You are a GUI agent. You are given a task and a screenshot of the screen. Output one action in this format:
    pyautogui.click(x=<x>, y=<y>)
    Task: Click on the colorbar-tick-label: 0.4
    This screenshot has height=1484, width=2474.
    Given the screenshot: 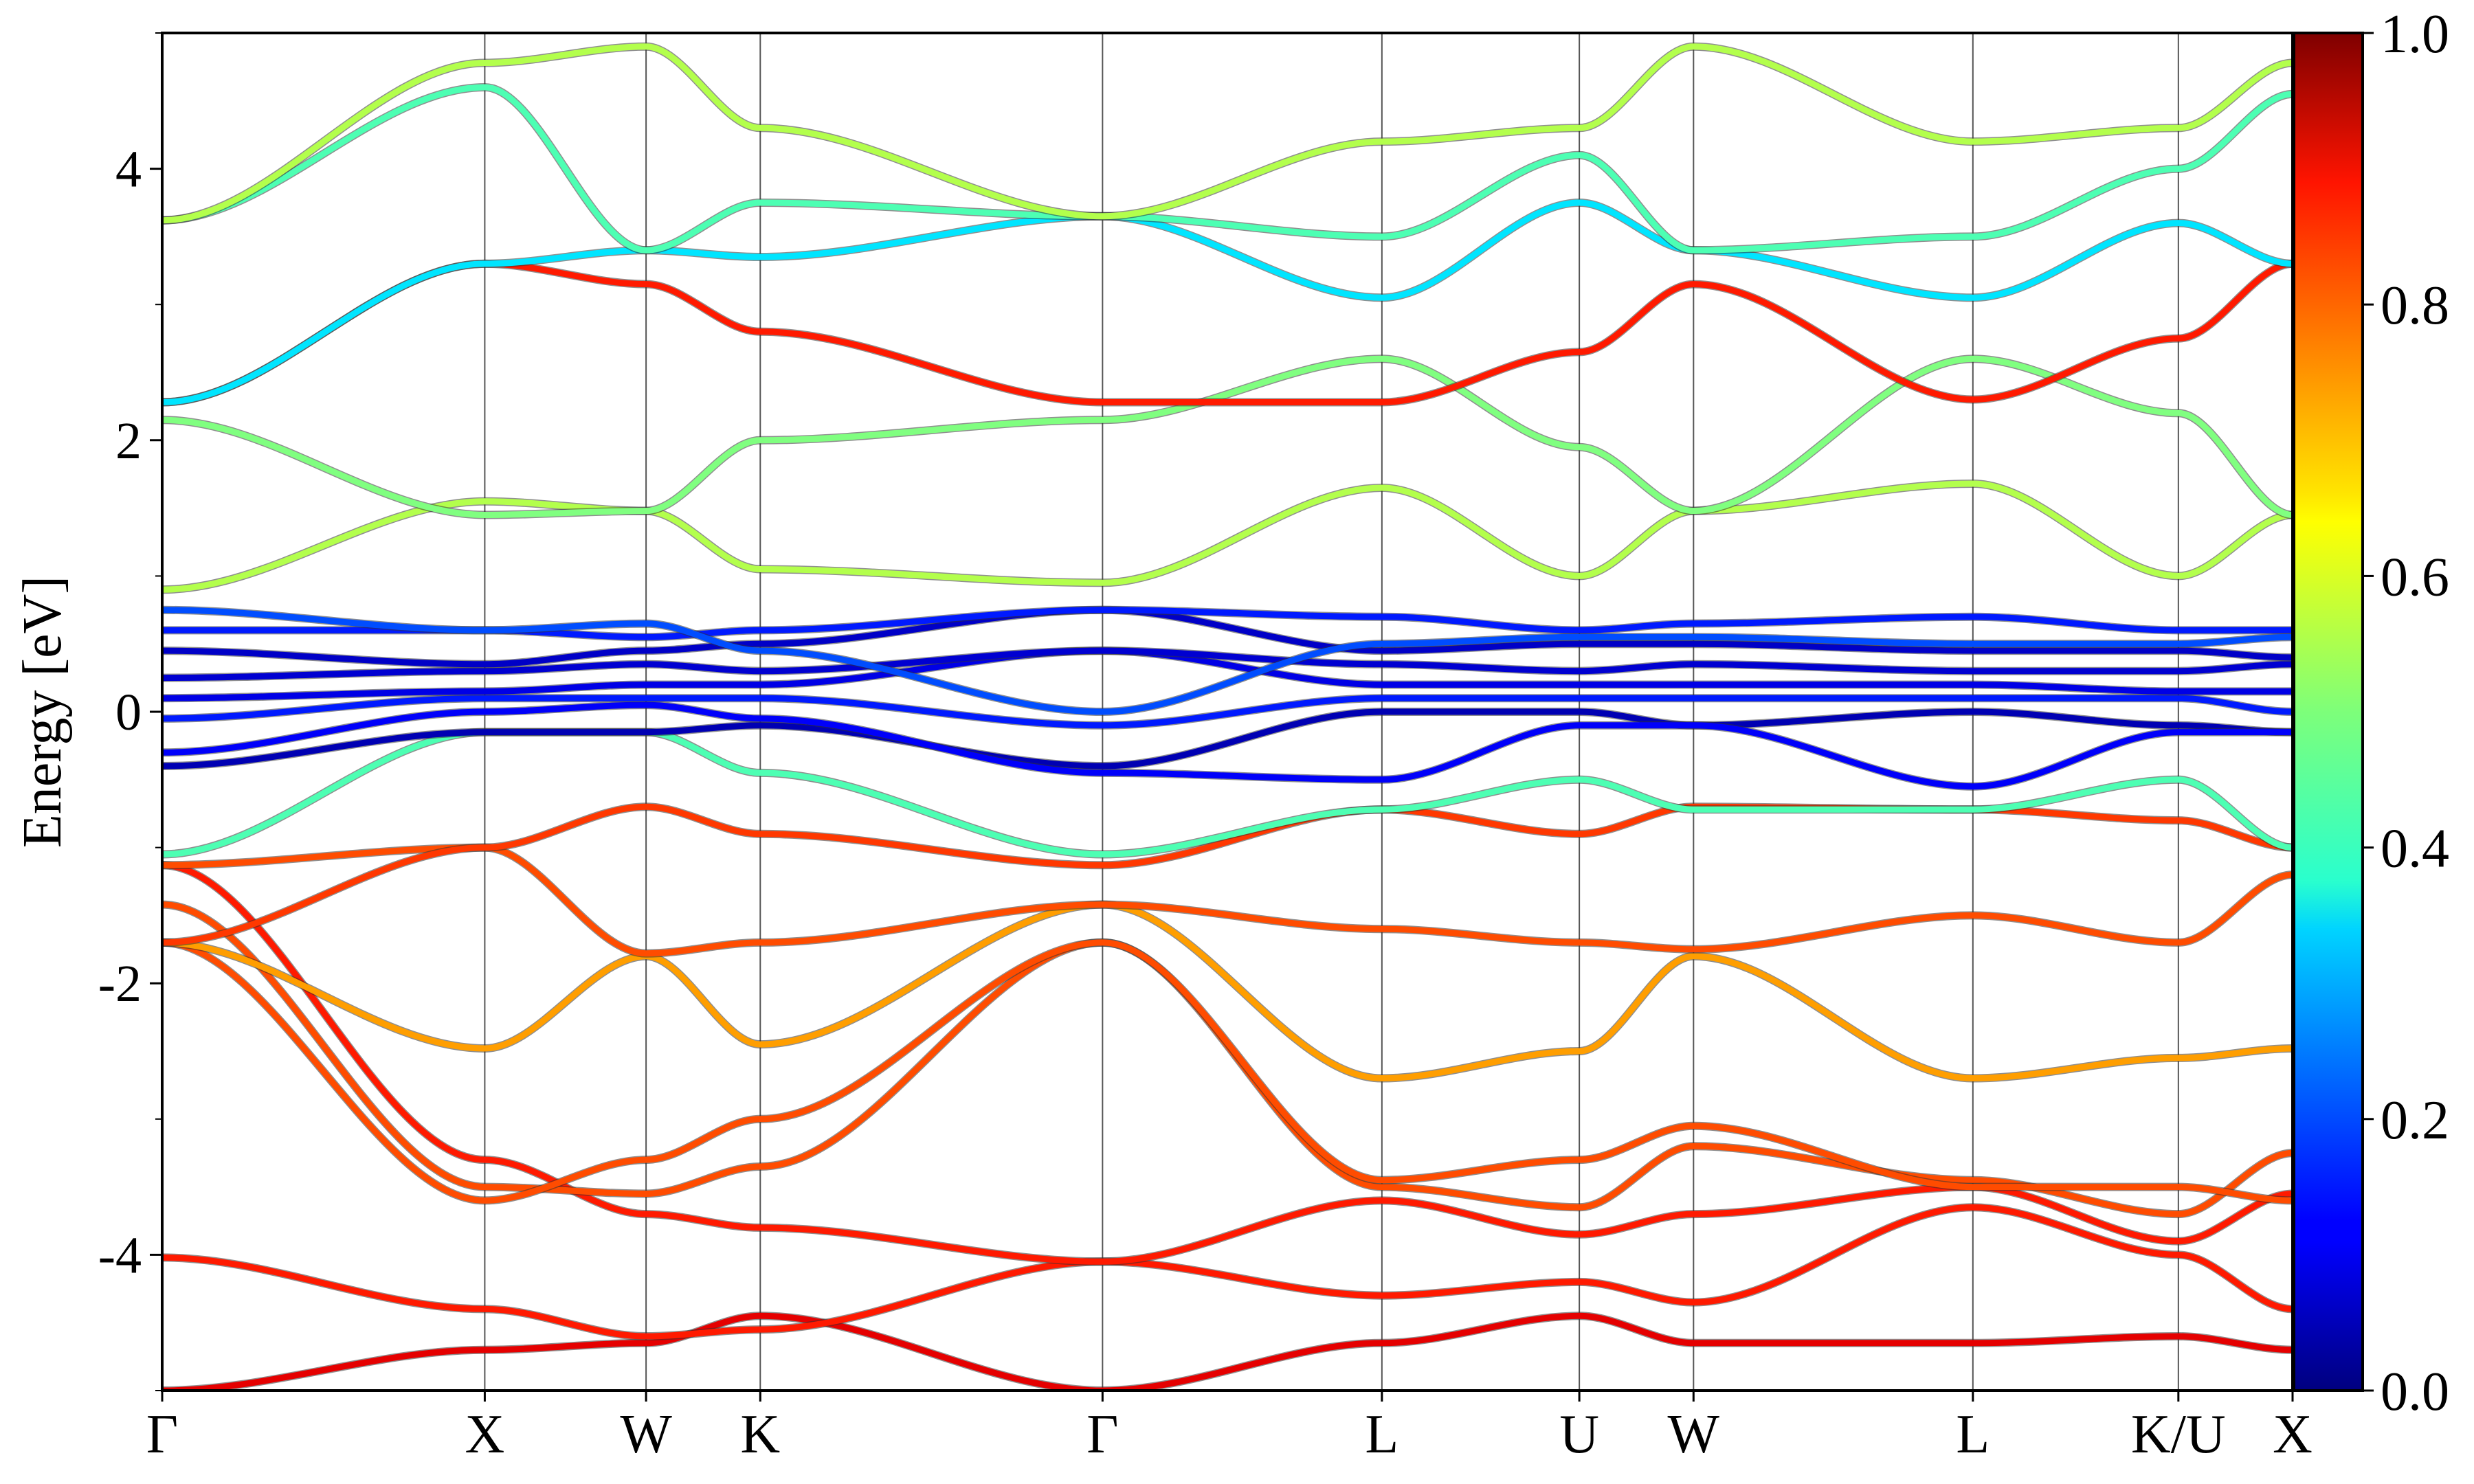 What is the action you would take?
    pyautogui.click(x=2415, y=849)
    